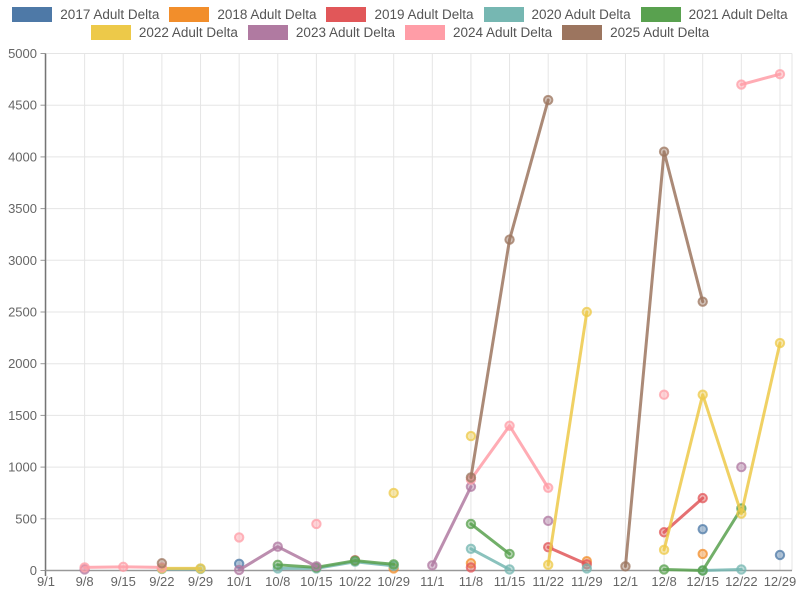 This screenshot has width=800, height=600. Describe the element at coordinates (238, 581) in the screenshot. I see `svg-text: 10/1` at that location.